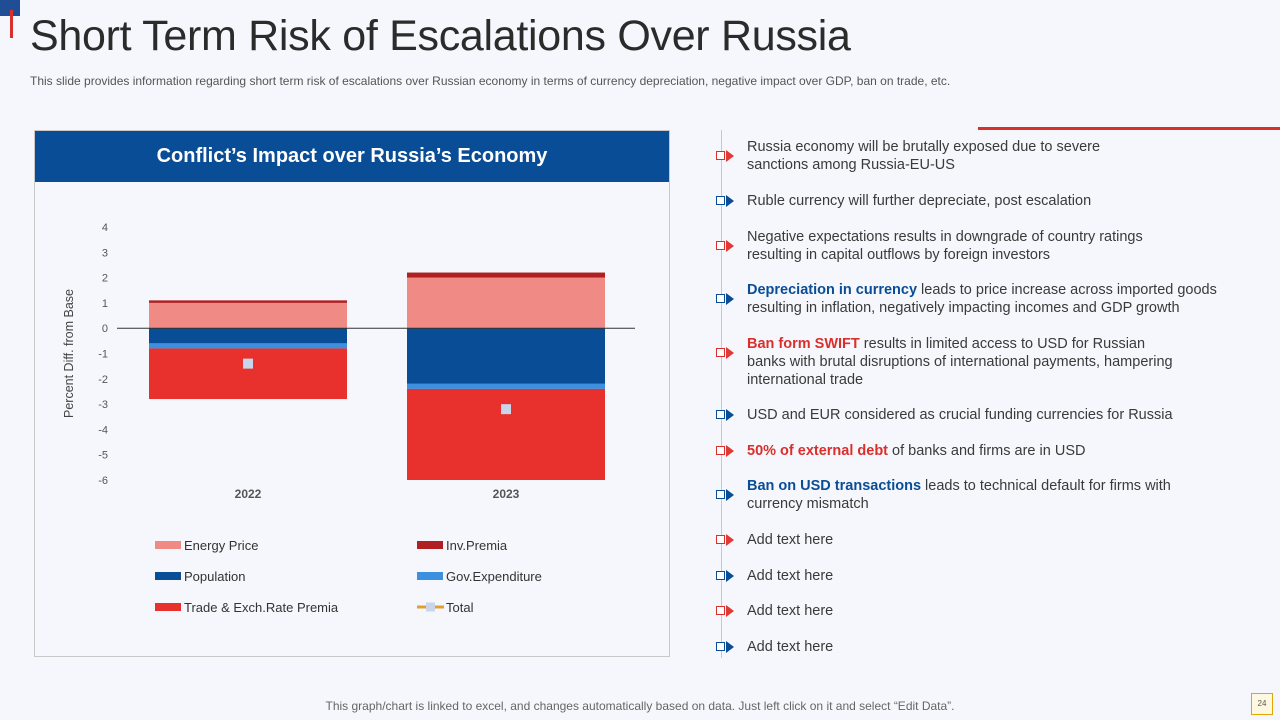 The height and width of the screenshot is (720, 1280). I want to click on bar-trade-exch-rate-premia-2022, so click(248, 374).